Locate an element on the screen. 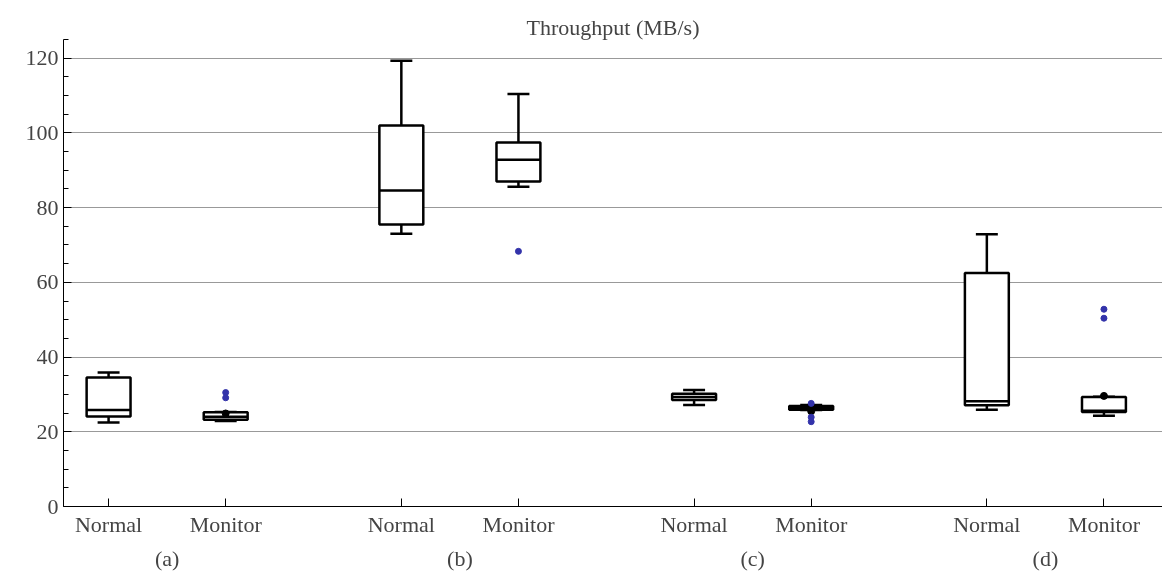 This screenshot has height=573, width=1162. text: (c) is located at coordinates (752, 558).